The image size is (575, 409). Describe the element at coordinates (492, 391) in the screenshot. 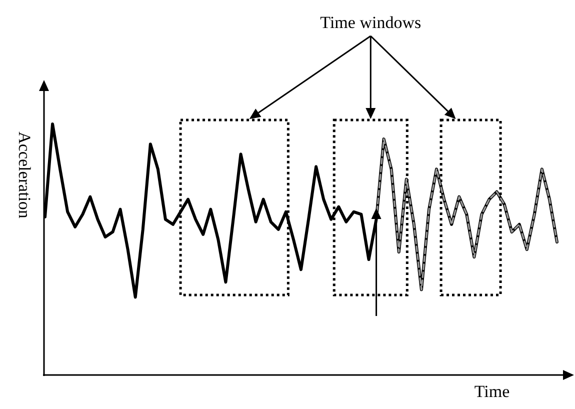

I see `x-axis-title: Time` at that location.